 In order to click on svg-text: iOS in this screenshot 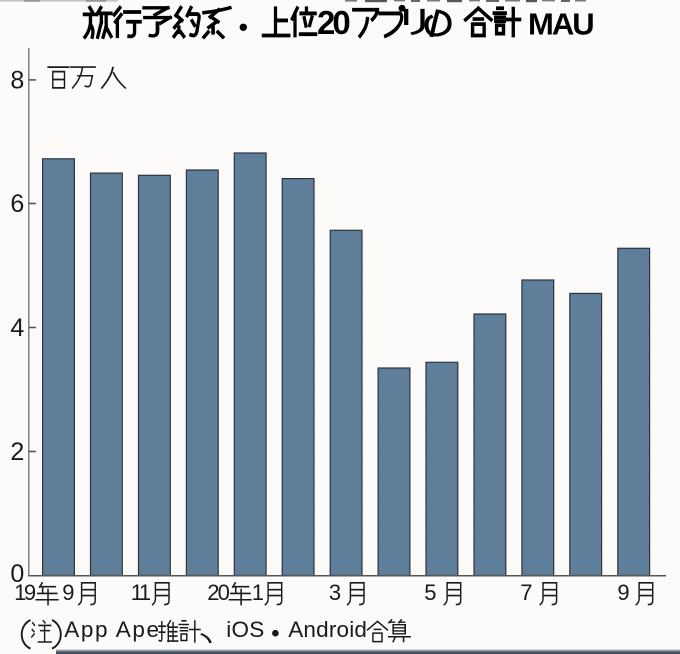, I will do `click(245, 629)`.